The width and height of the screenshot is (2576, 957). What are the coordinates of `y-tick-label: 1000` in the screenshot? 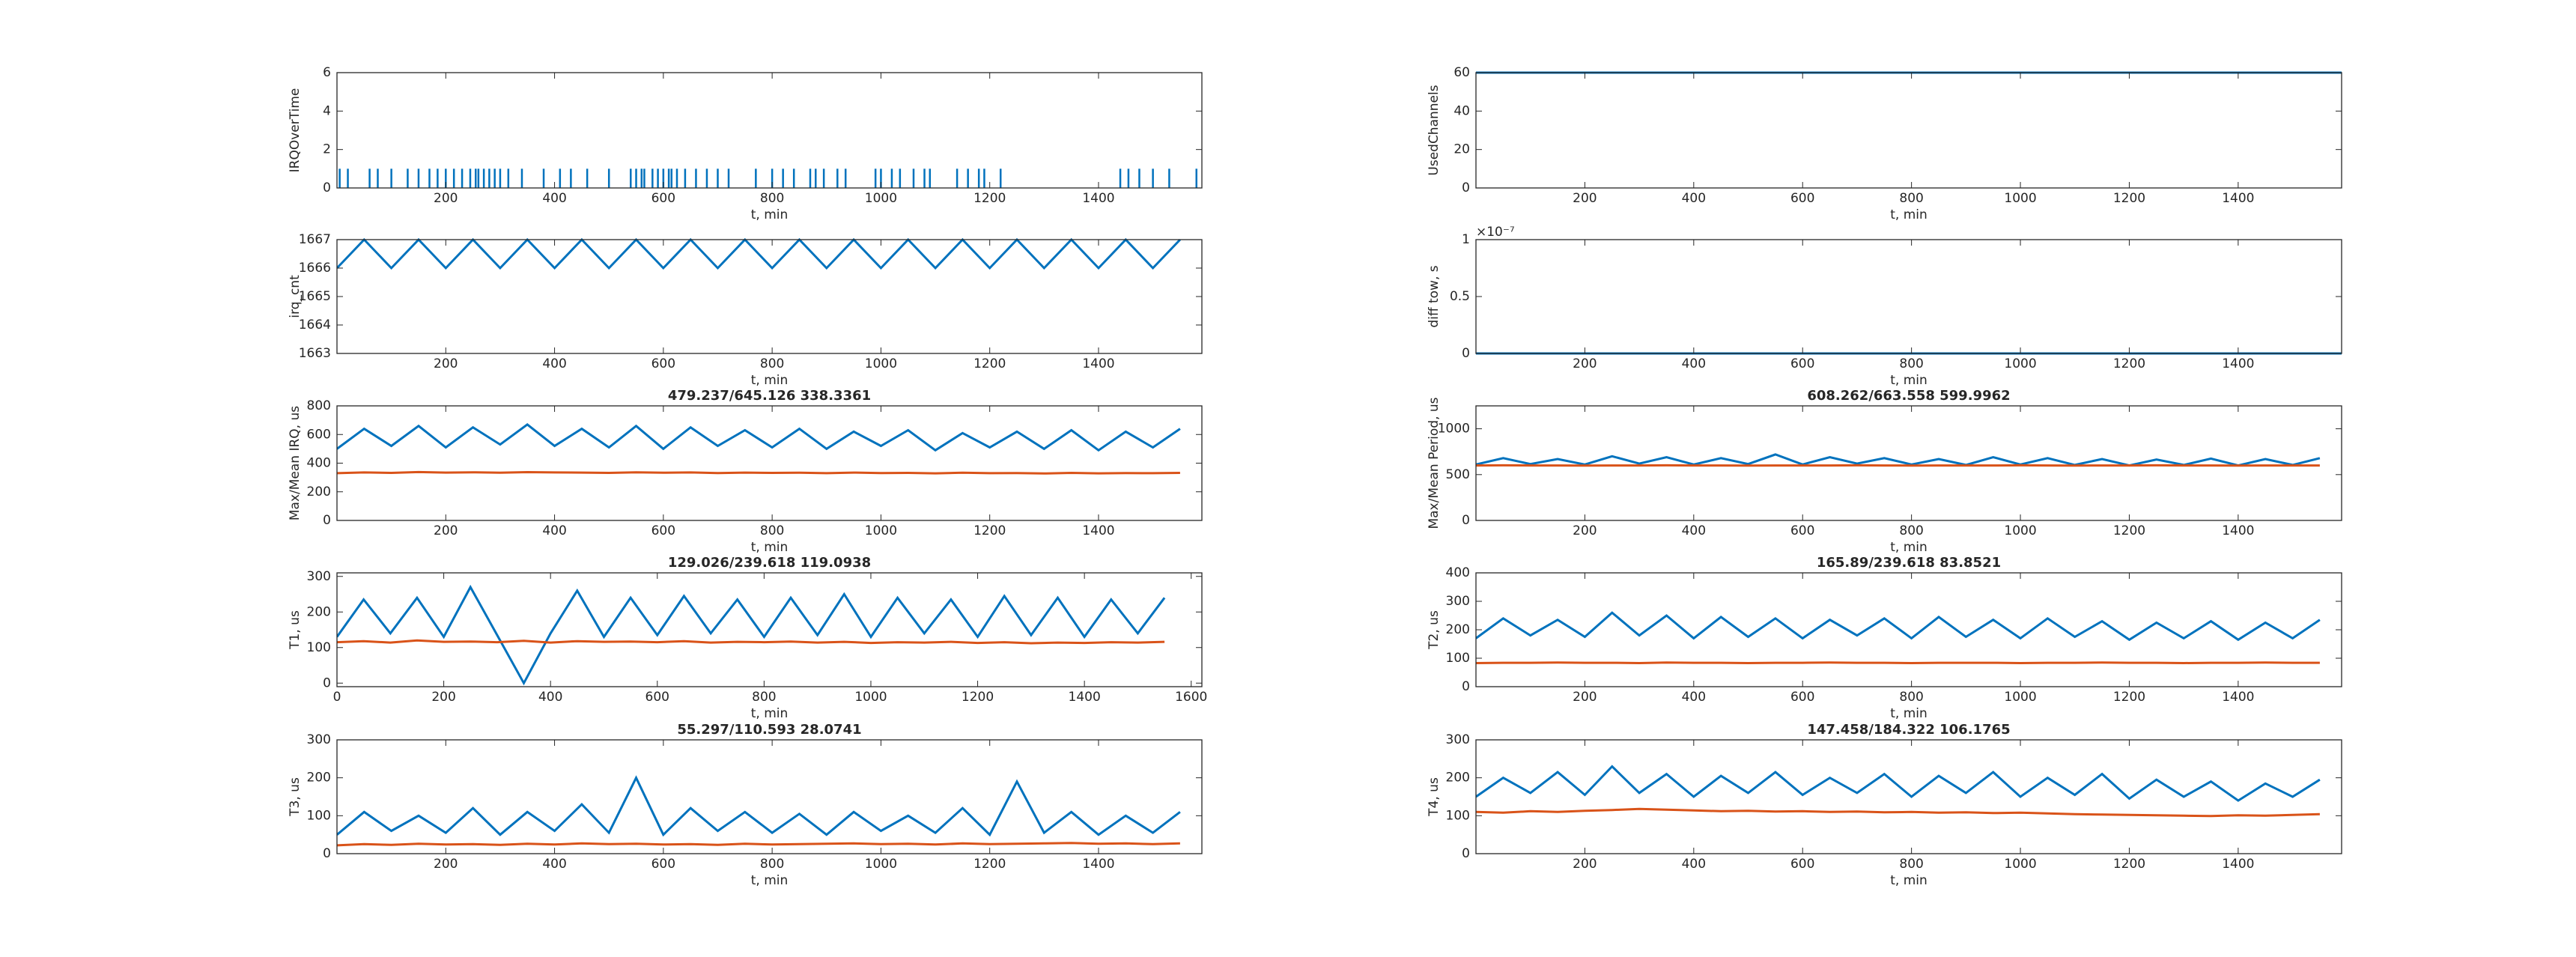 It's located at (1454, 429).